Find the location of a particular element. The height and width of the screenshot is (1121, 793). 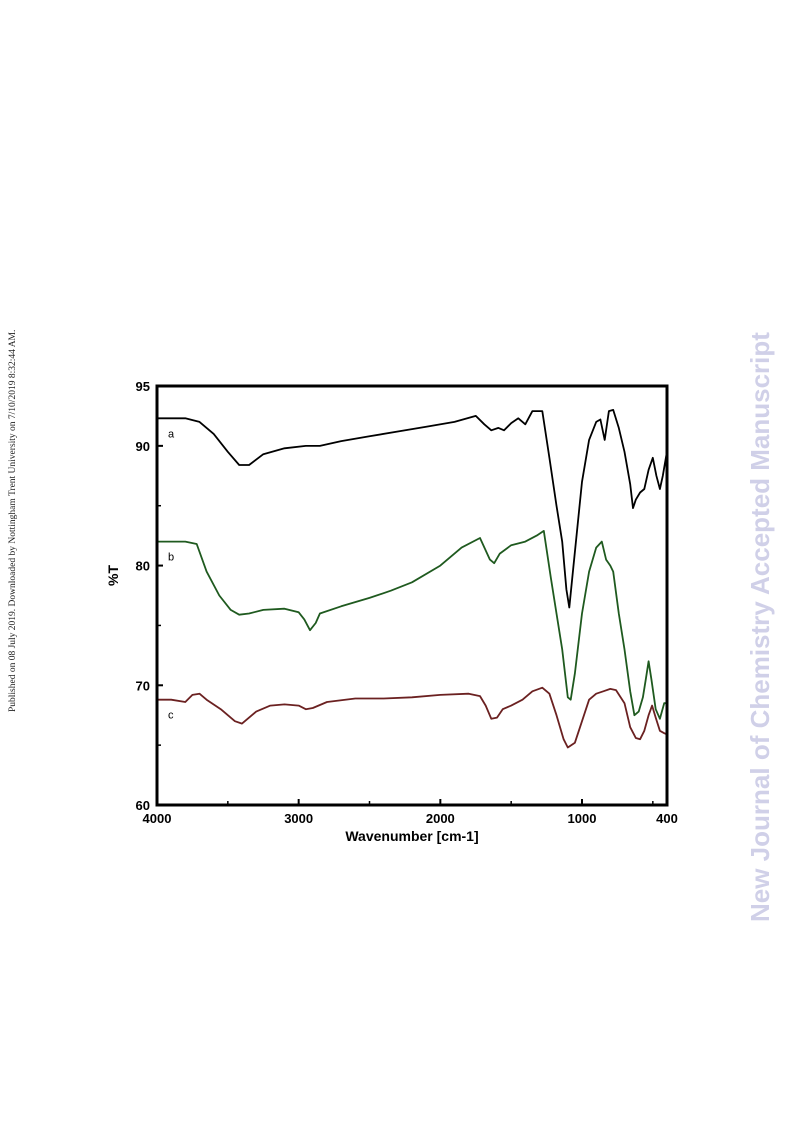

x-axis-title: Wavenumber [cm-1] is located at coordinates (411, 836).